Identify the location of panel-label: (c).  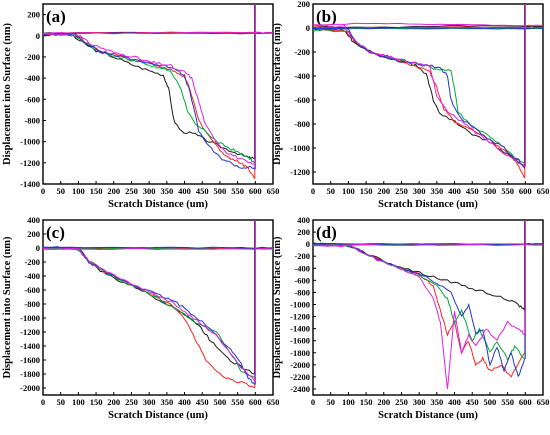
(55, 232).